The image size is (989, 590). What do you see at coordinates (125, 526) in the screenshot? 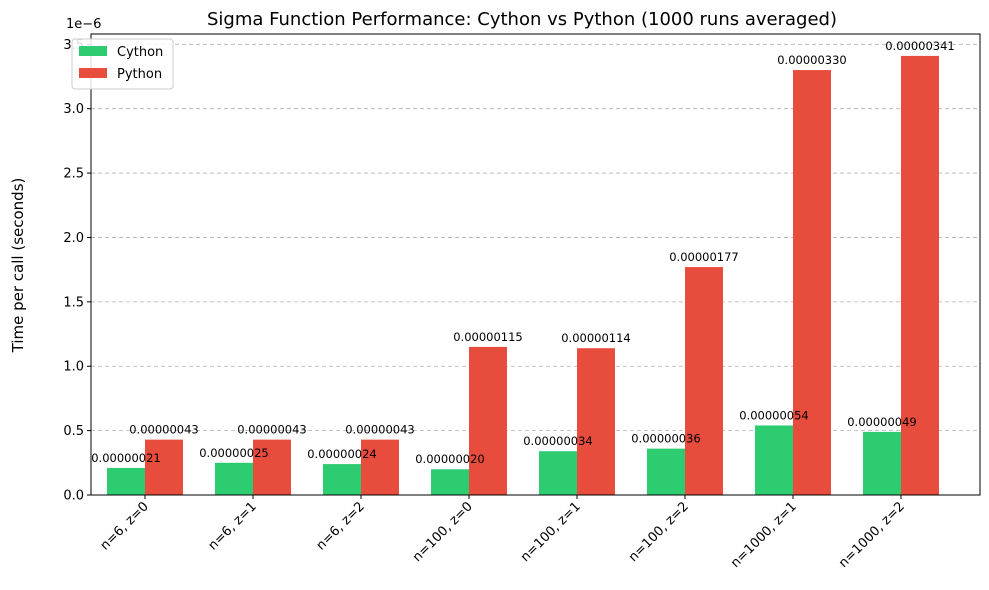
I see `x-tick-label: n=6, z=0` at bounding box center [125, 526].